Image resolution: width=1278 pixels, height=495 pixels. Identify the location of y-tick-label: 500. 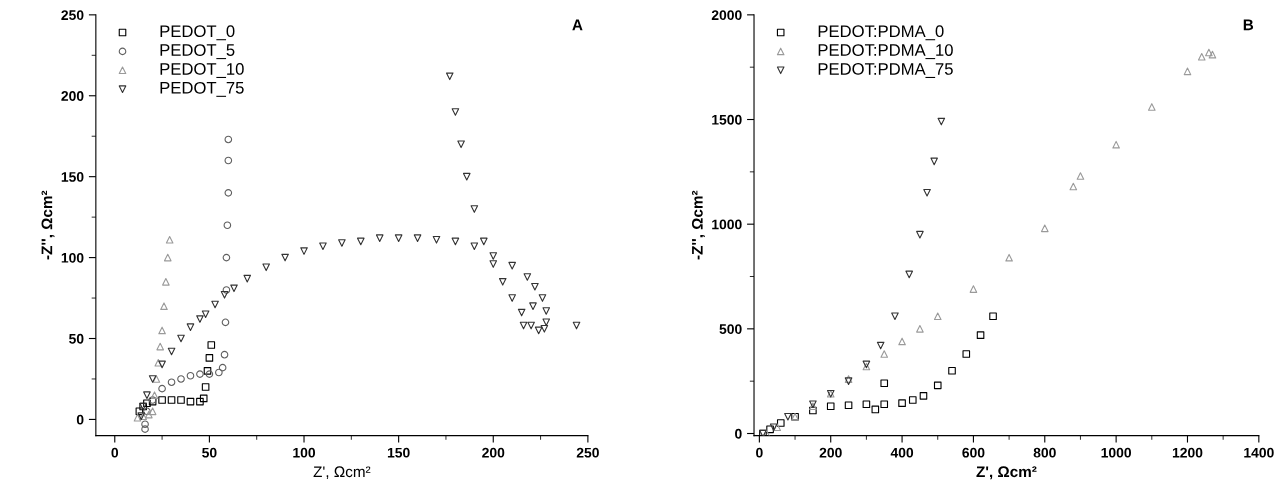
(730, 329).